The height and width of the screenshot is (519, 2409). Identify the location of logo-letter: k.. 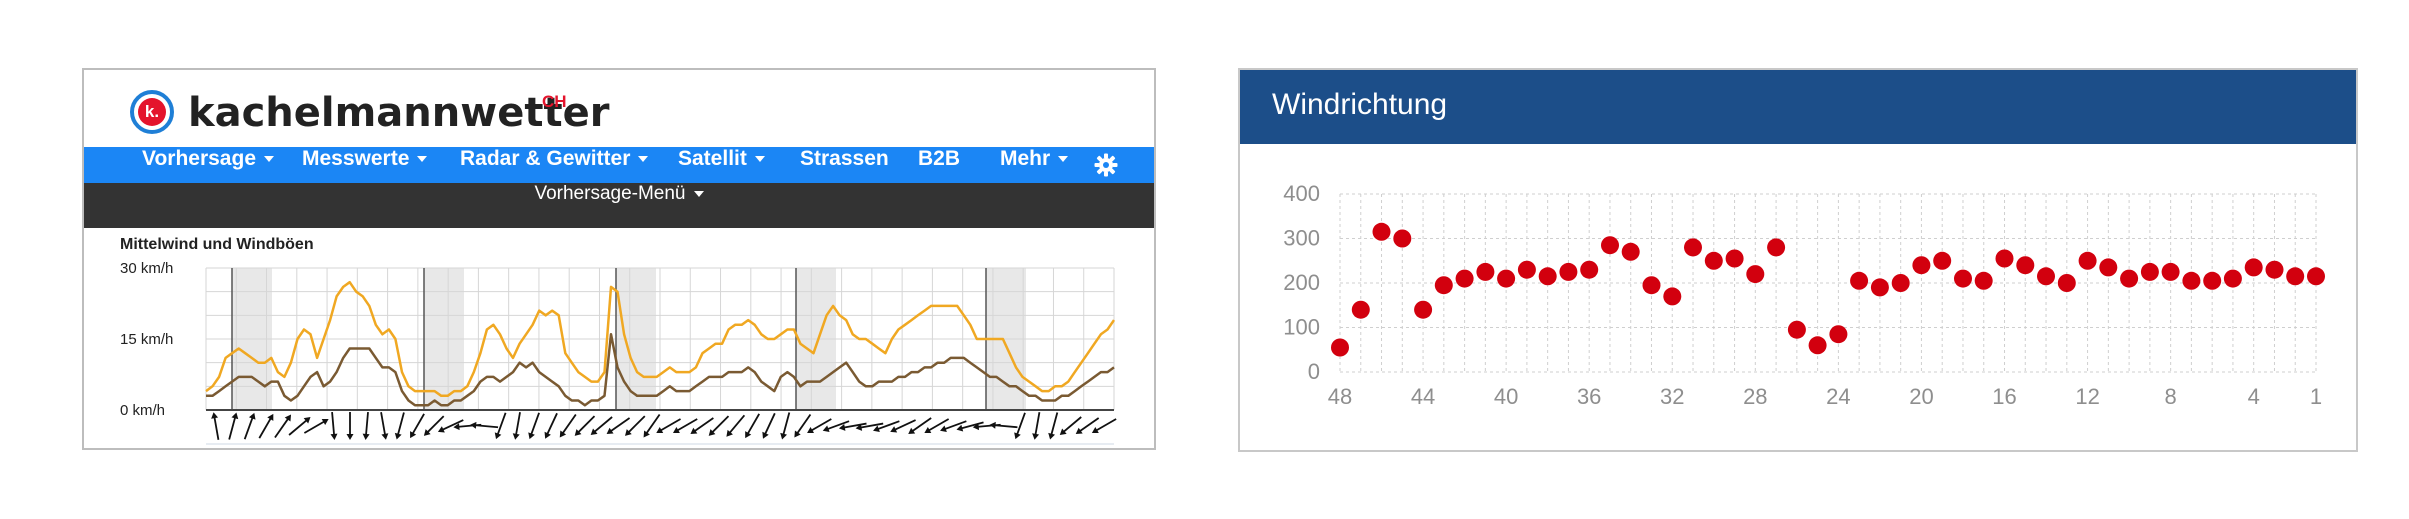
(152, 112).